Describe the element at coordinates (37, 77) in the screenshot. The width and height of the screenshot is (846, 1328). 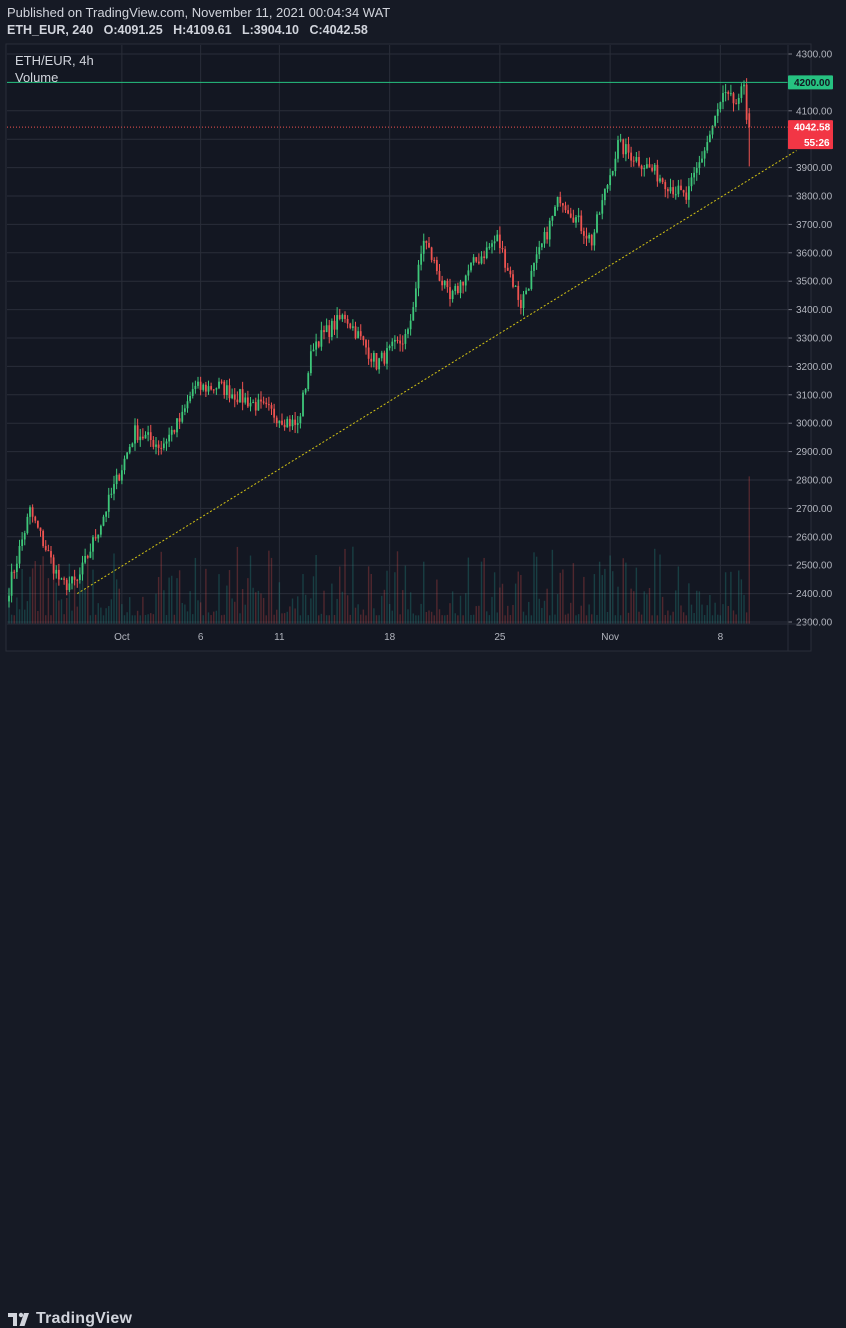
I see `legend-volume: Volume` at that location.